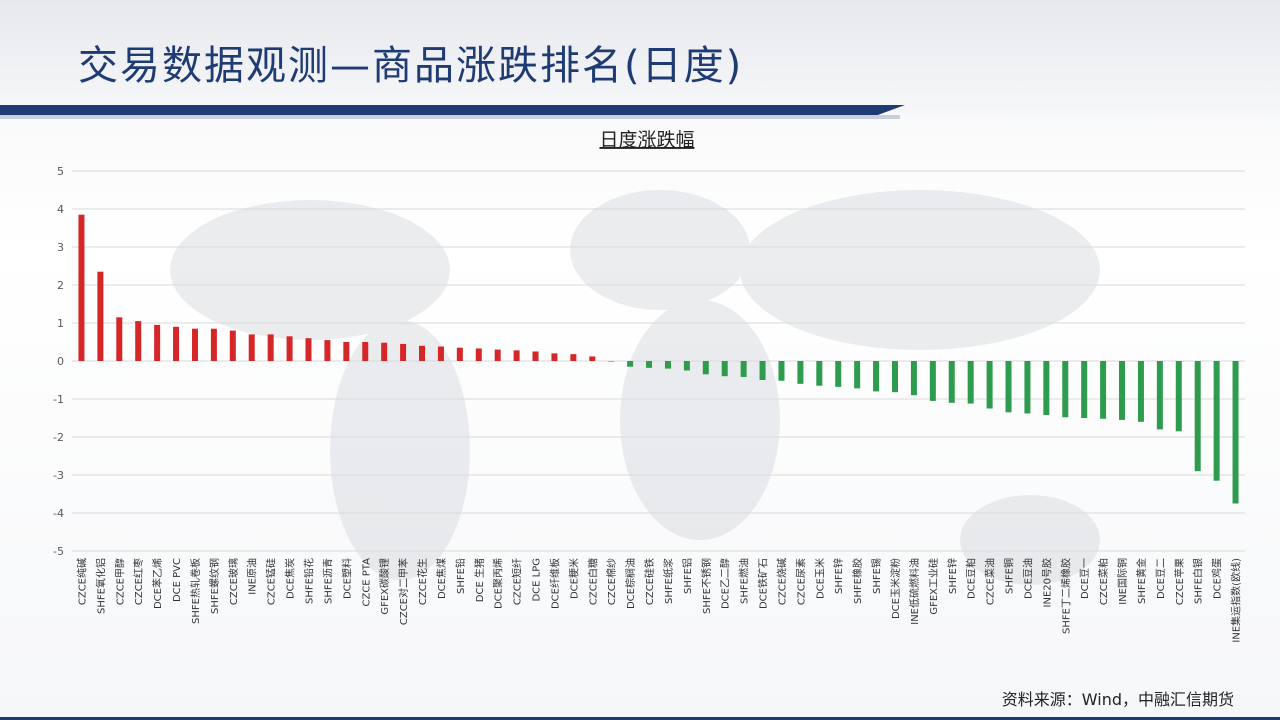 The image size is (1280, 720). I want to click on y-tick-label: -2, so click(58, 437).